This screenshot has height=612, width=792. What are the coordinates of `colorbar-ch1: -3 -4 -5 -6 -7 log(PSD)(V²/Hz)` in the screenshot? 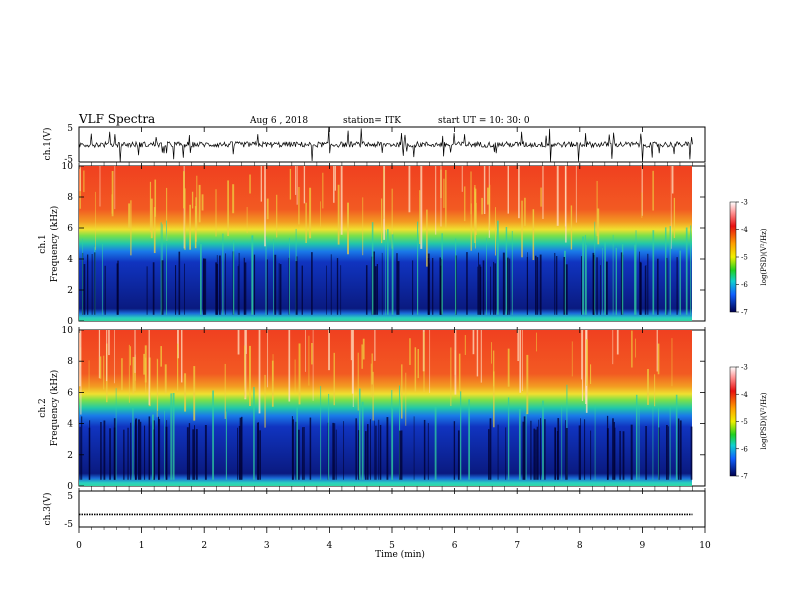 It's located at (748, 258).